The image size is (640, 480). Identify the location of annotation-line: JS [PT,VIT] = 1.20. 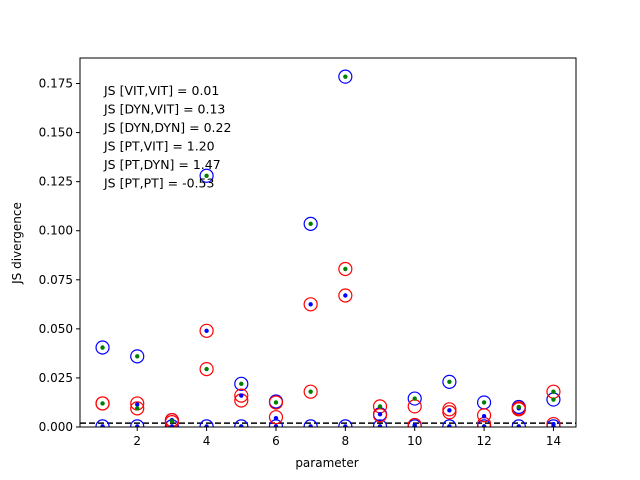
(159, 146).